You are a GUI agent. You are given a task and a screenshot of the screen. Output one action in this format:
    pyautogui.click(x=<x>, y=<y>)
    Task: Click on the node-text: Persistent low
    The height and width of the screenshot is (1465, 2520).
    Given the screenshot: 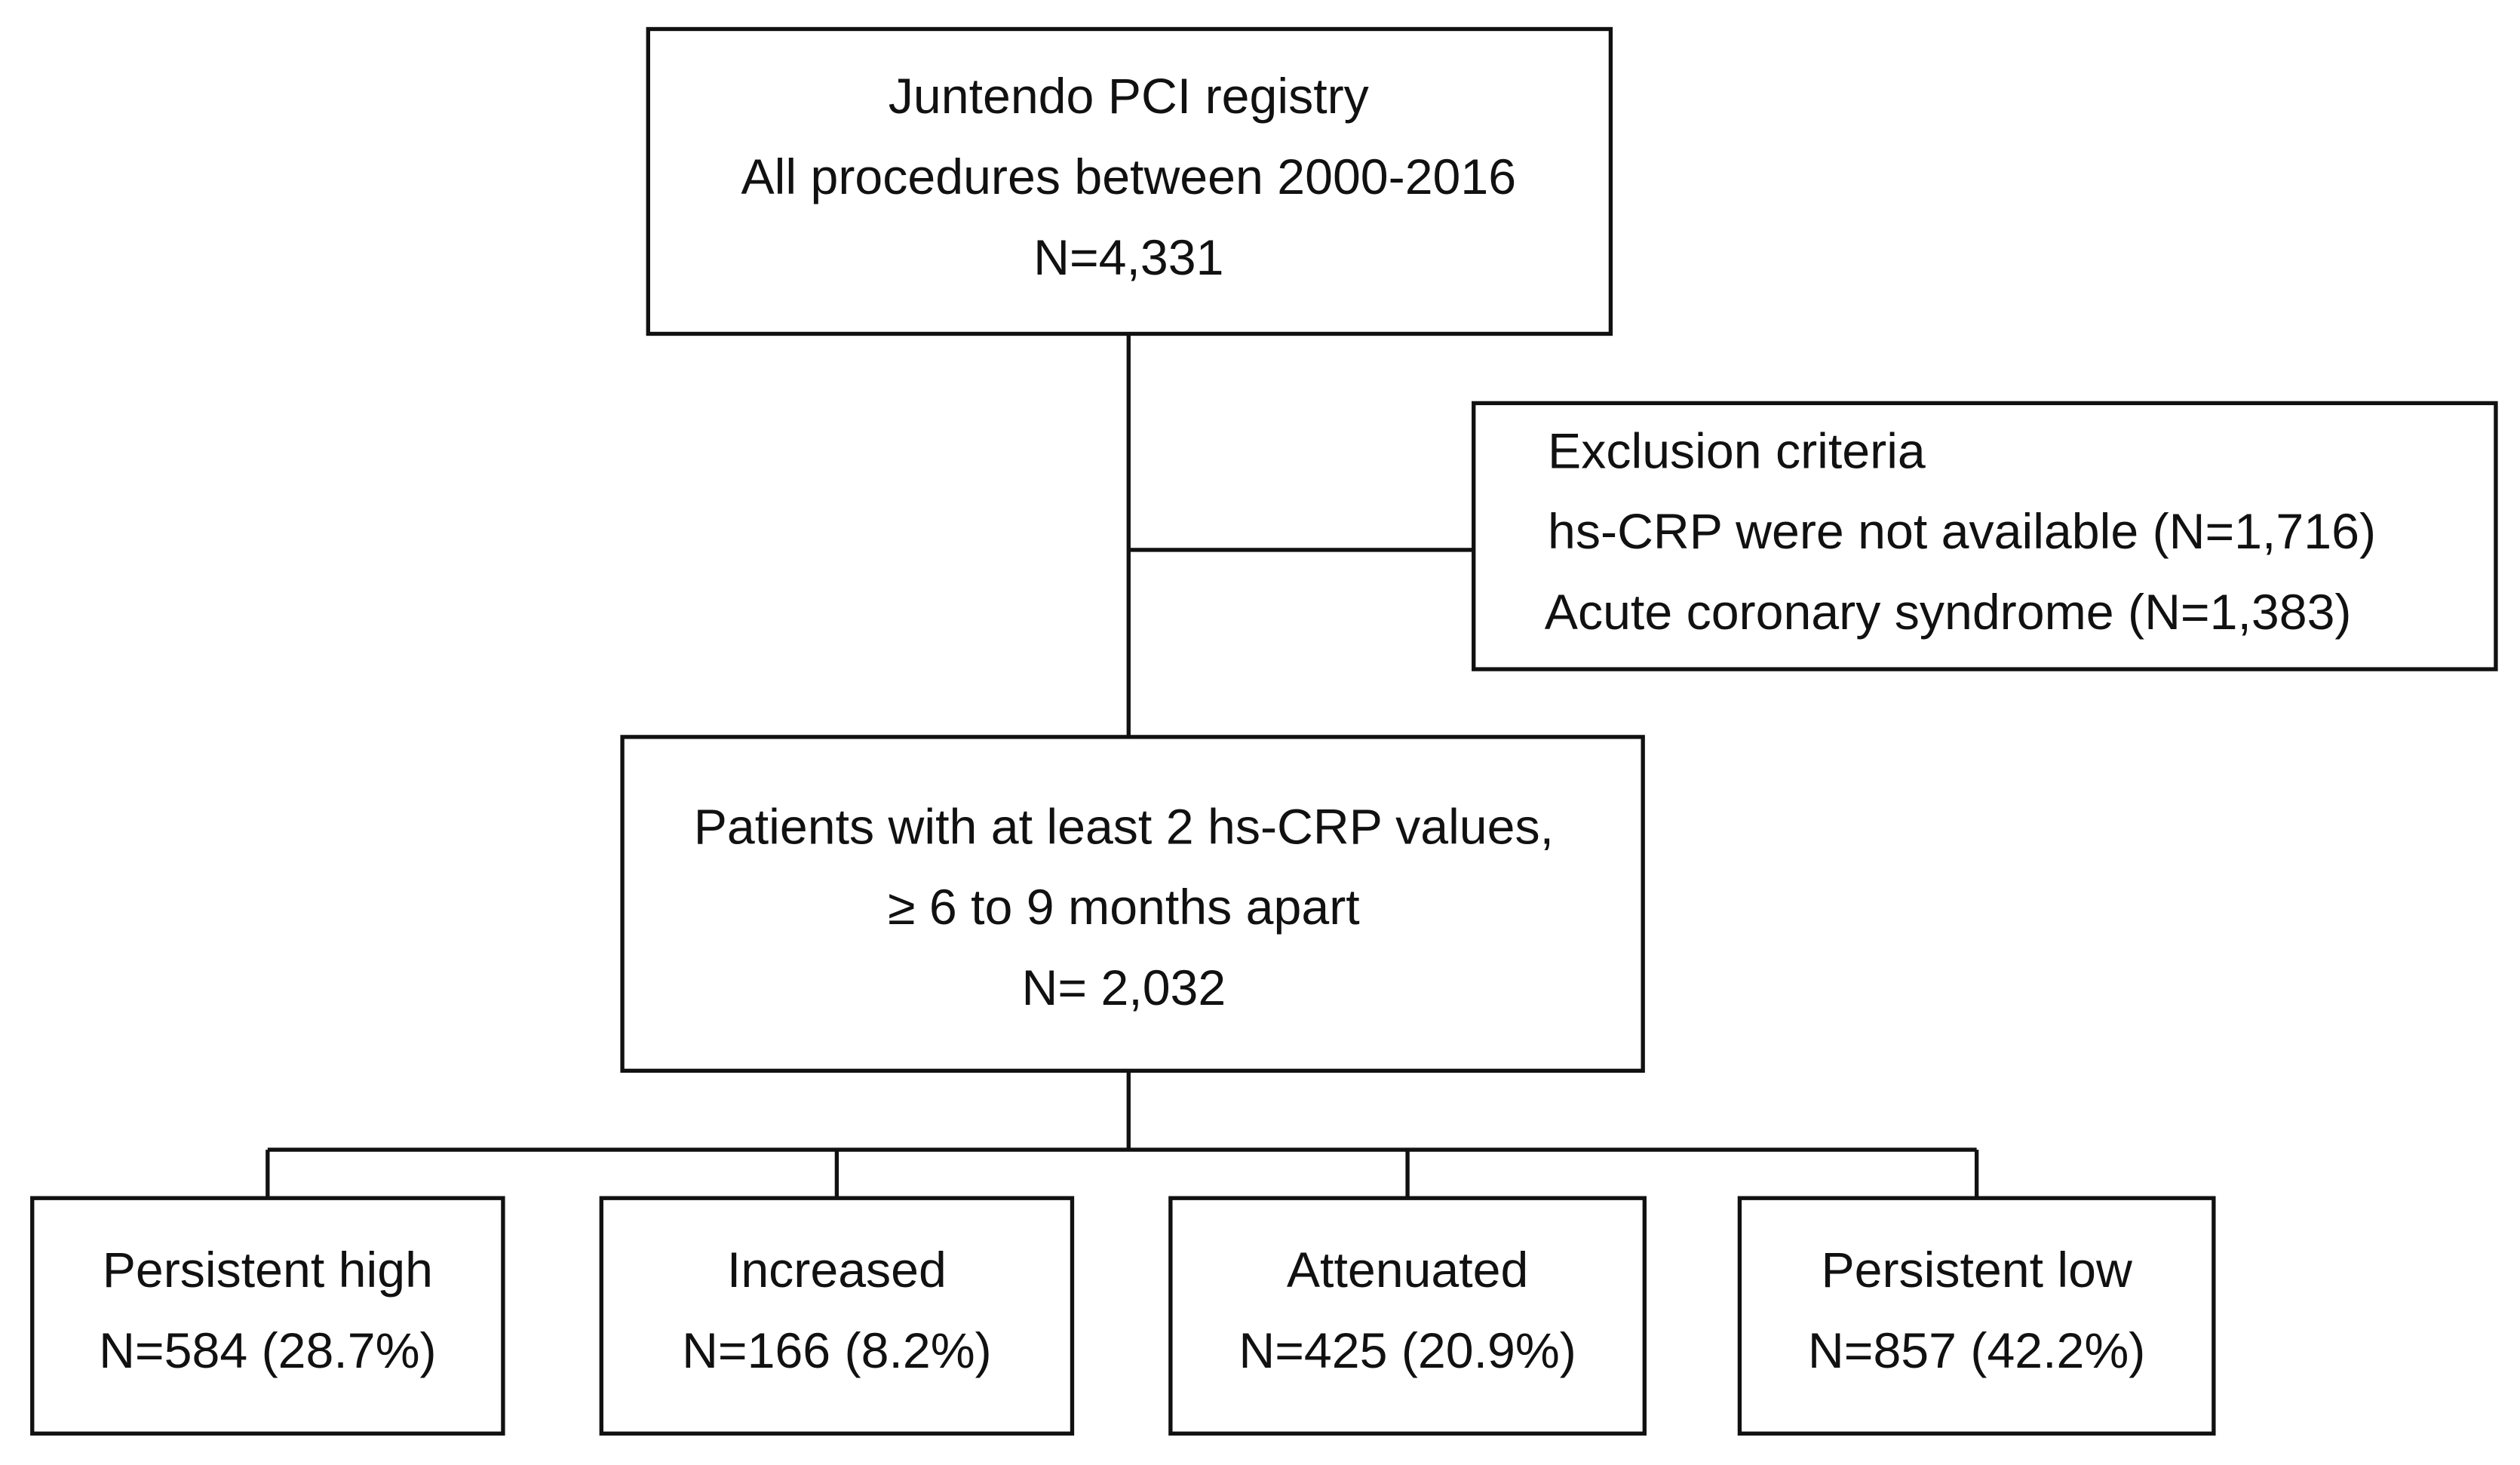 What is the action you would take?
    pyautogui.click(x=1976, y=1270)
    